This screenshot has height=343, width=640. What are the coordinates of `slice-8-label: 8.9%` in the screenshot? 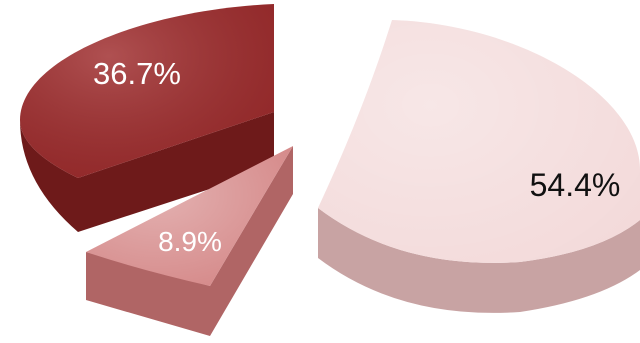 It's located at (190, 241).